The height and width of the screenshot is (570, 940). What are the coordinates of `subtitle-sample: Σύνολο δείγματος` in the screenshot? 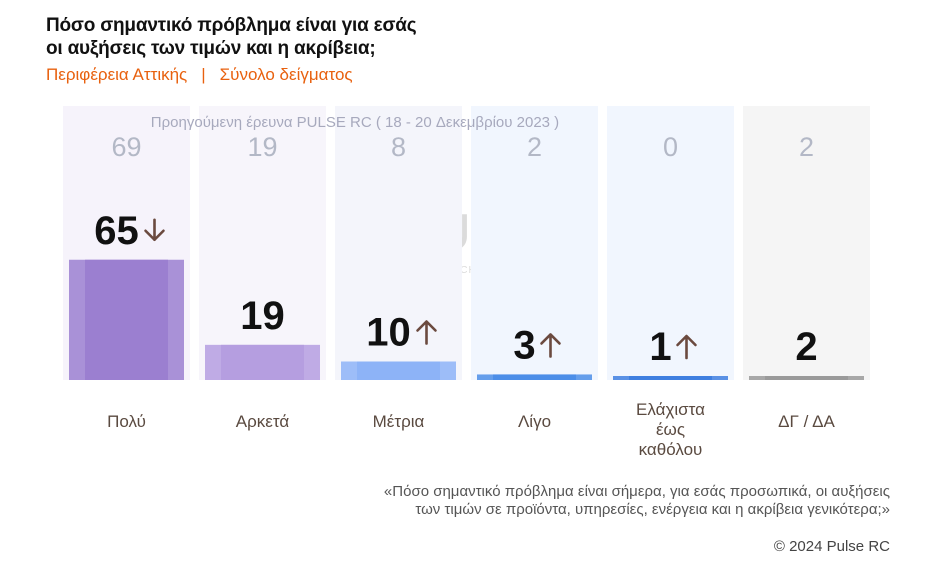 It's located at (286, 74).